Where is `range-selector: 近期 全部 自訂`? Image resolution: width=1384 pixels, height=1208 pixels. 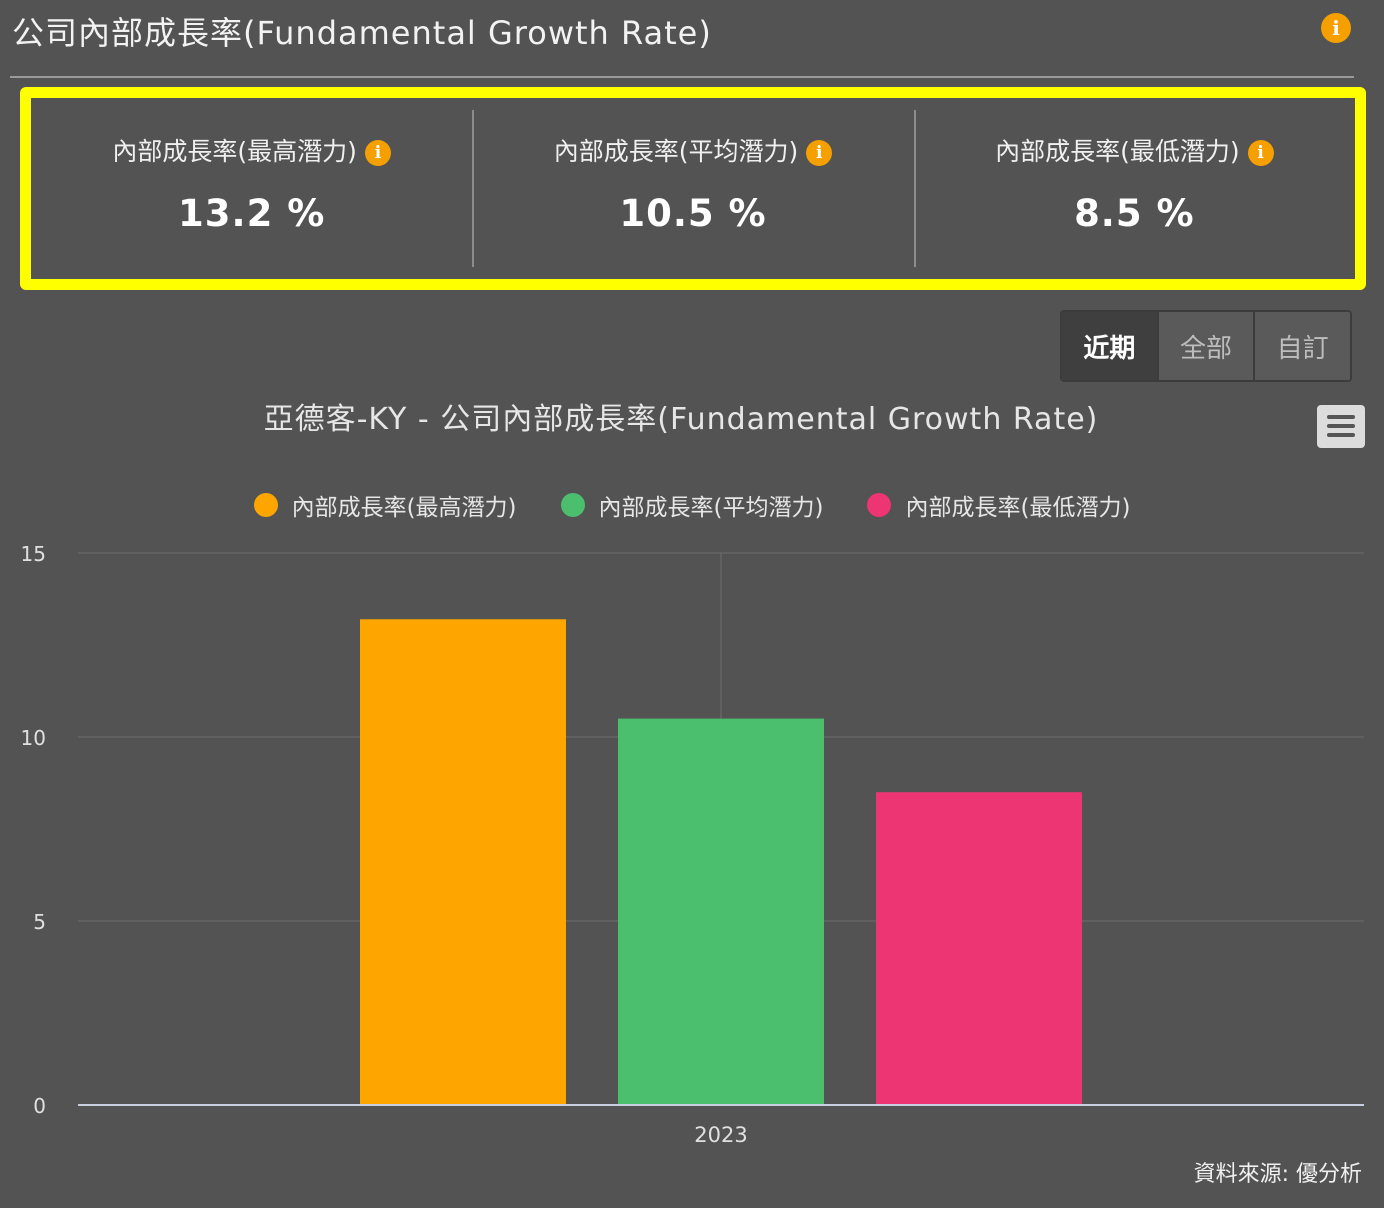 range-selector: 近期 全部 自訂 is located at coordinates (1206, 346).